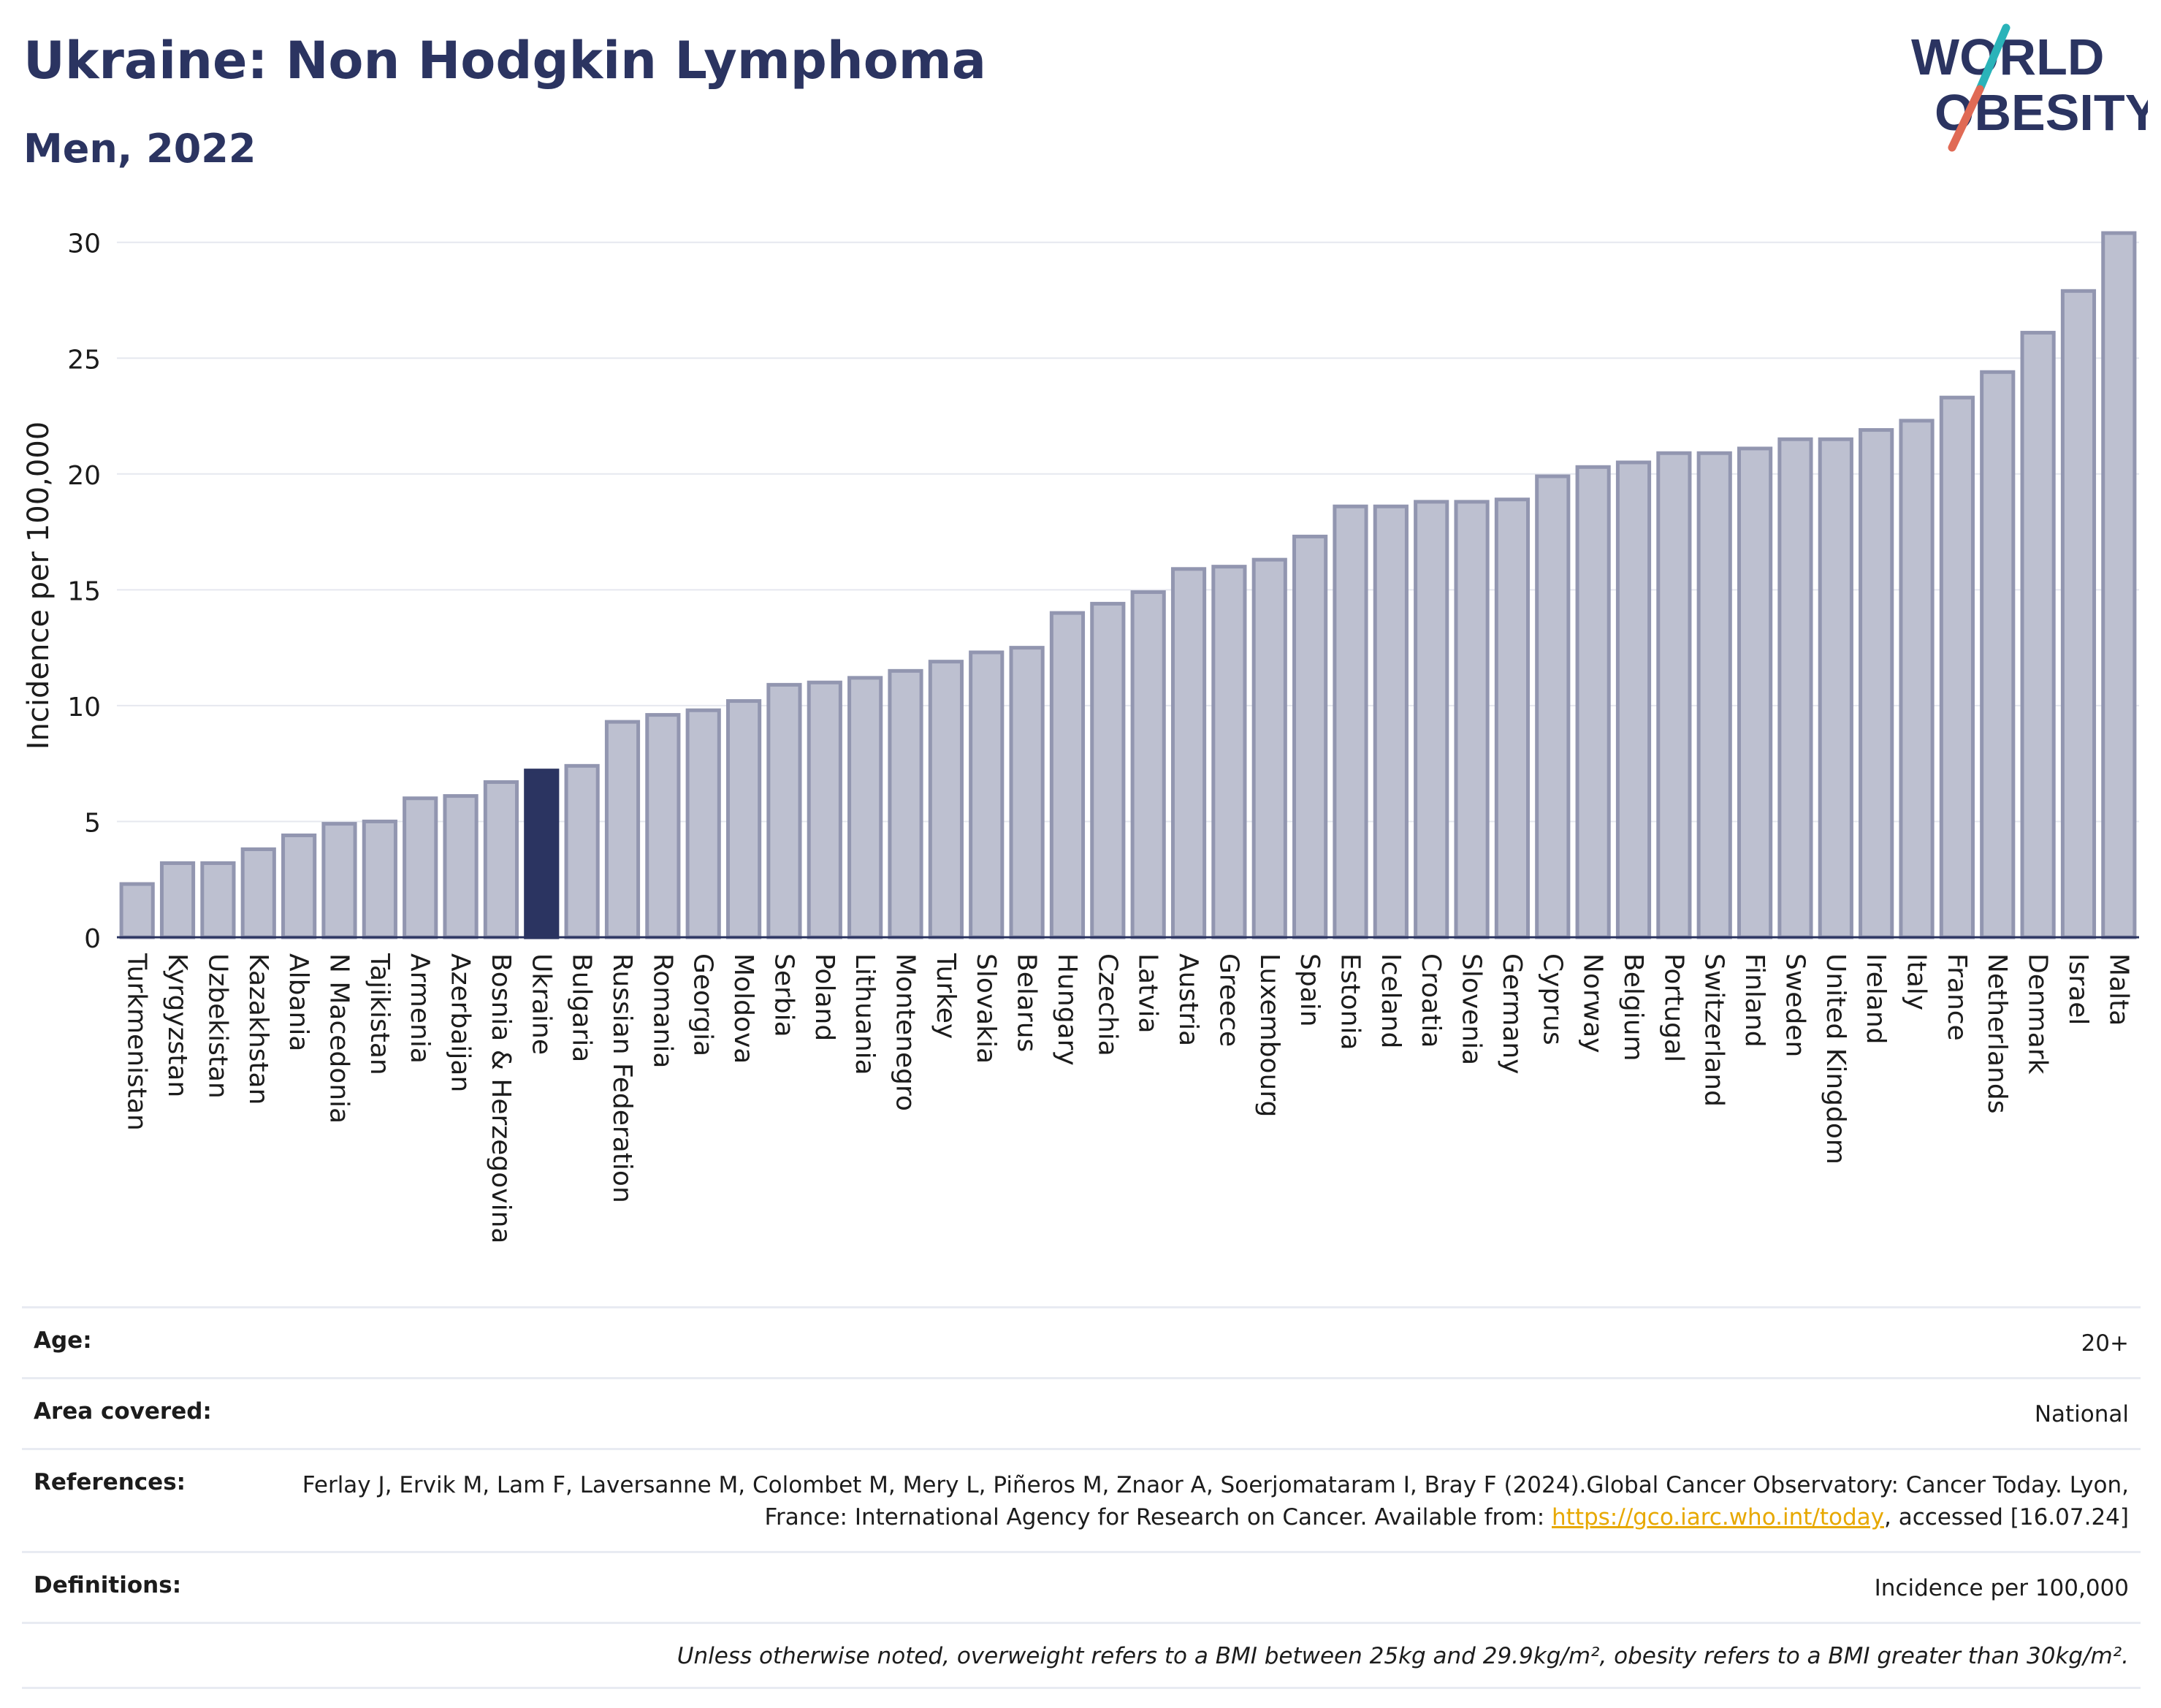  I want to click on bar-slovakia, so click(987, 794).